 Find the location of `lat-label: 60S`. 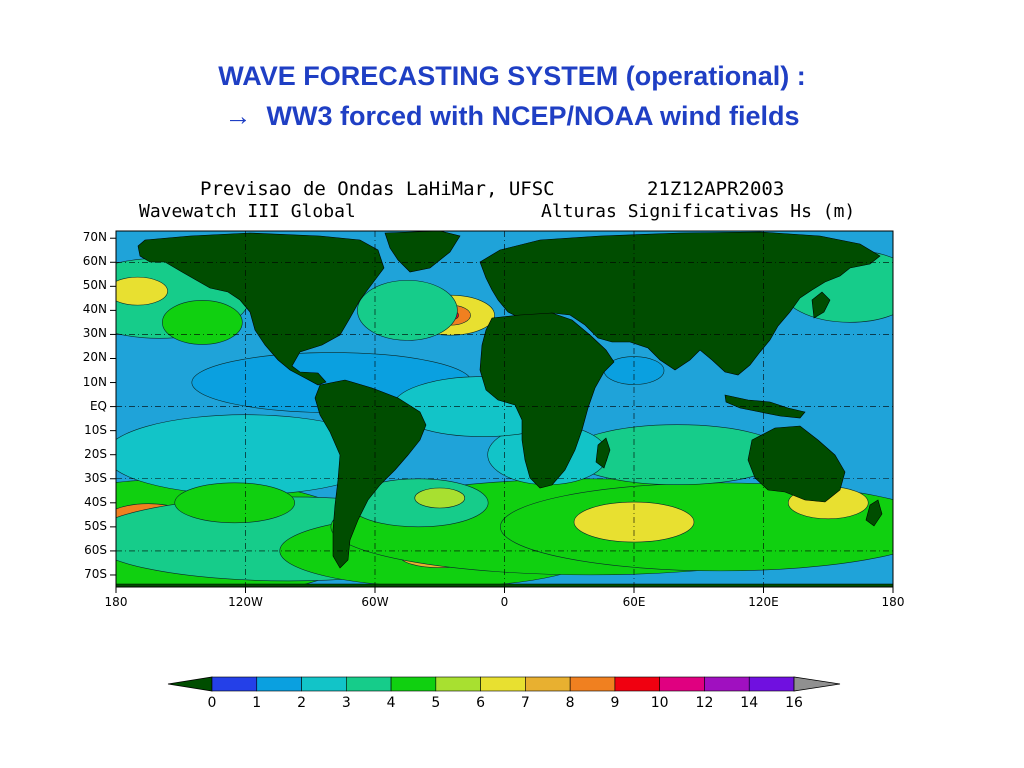

lat-label: 60S is located at coordinates (95, 549).